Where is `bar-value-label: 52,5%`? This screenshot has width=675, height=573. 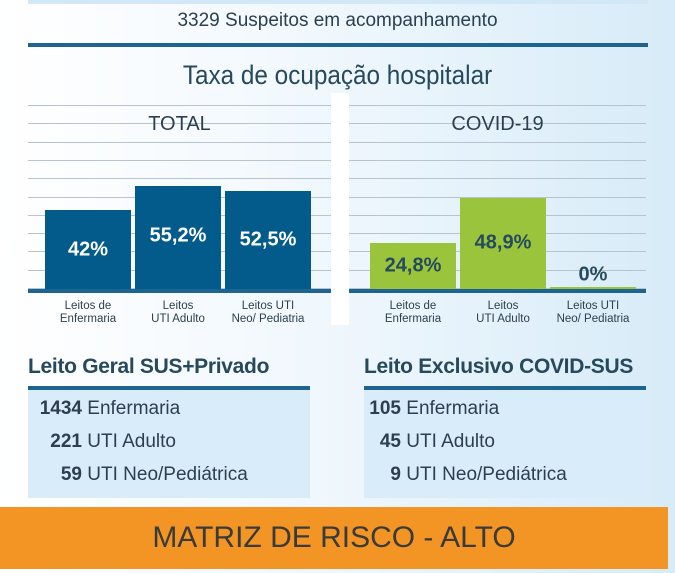
bar-value-label: 52,5% is located at coordinates (268, 239).